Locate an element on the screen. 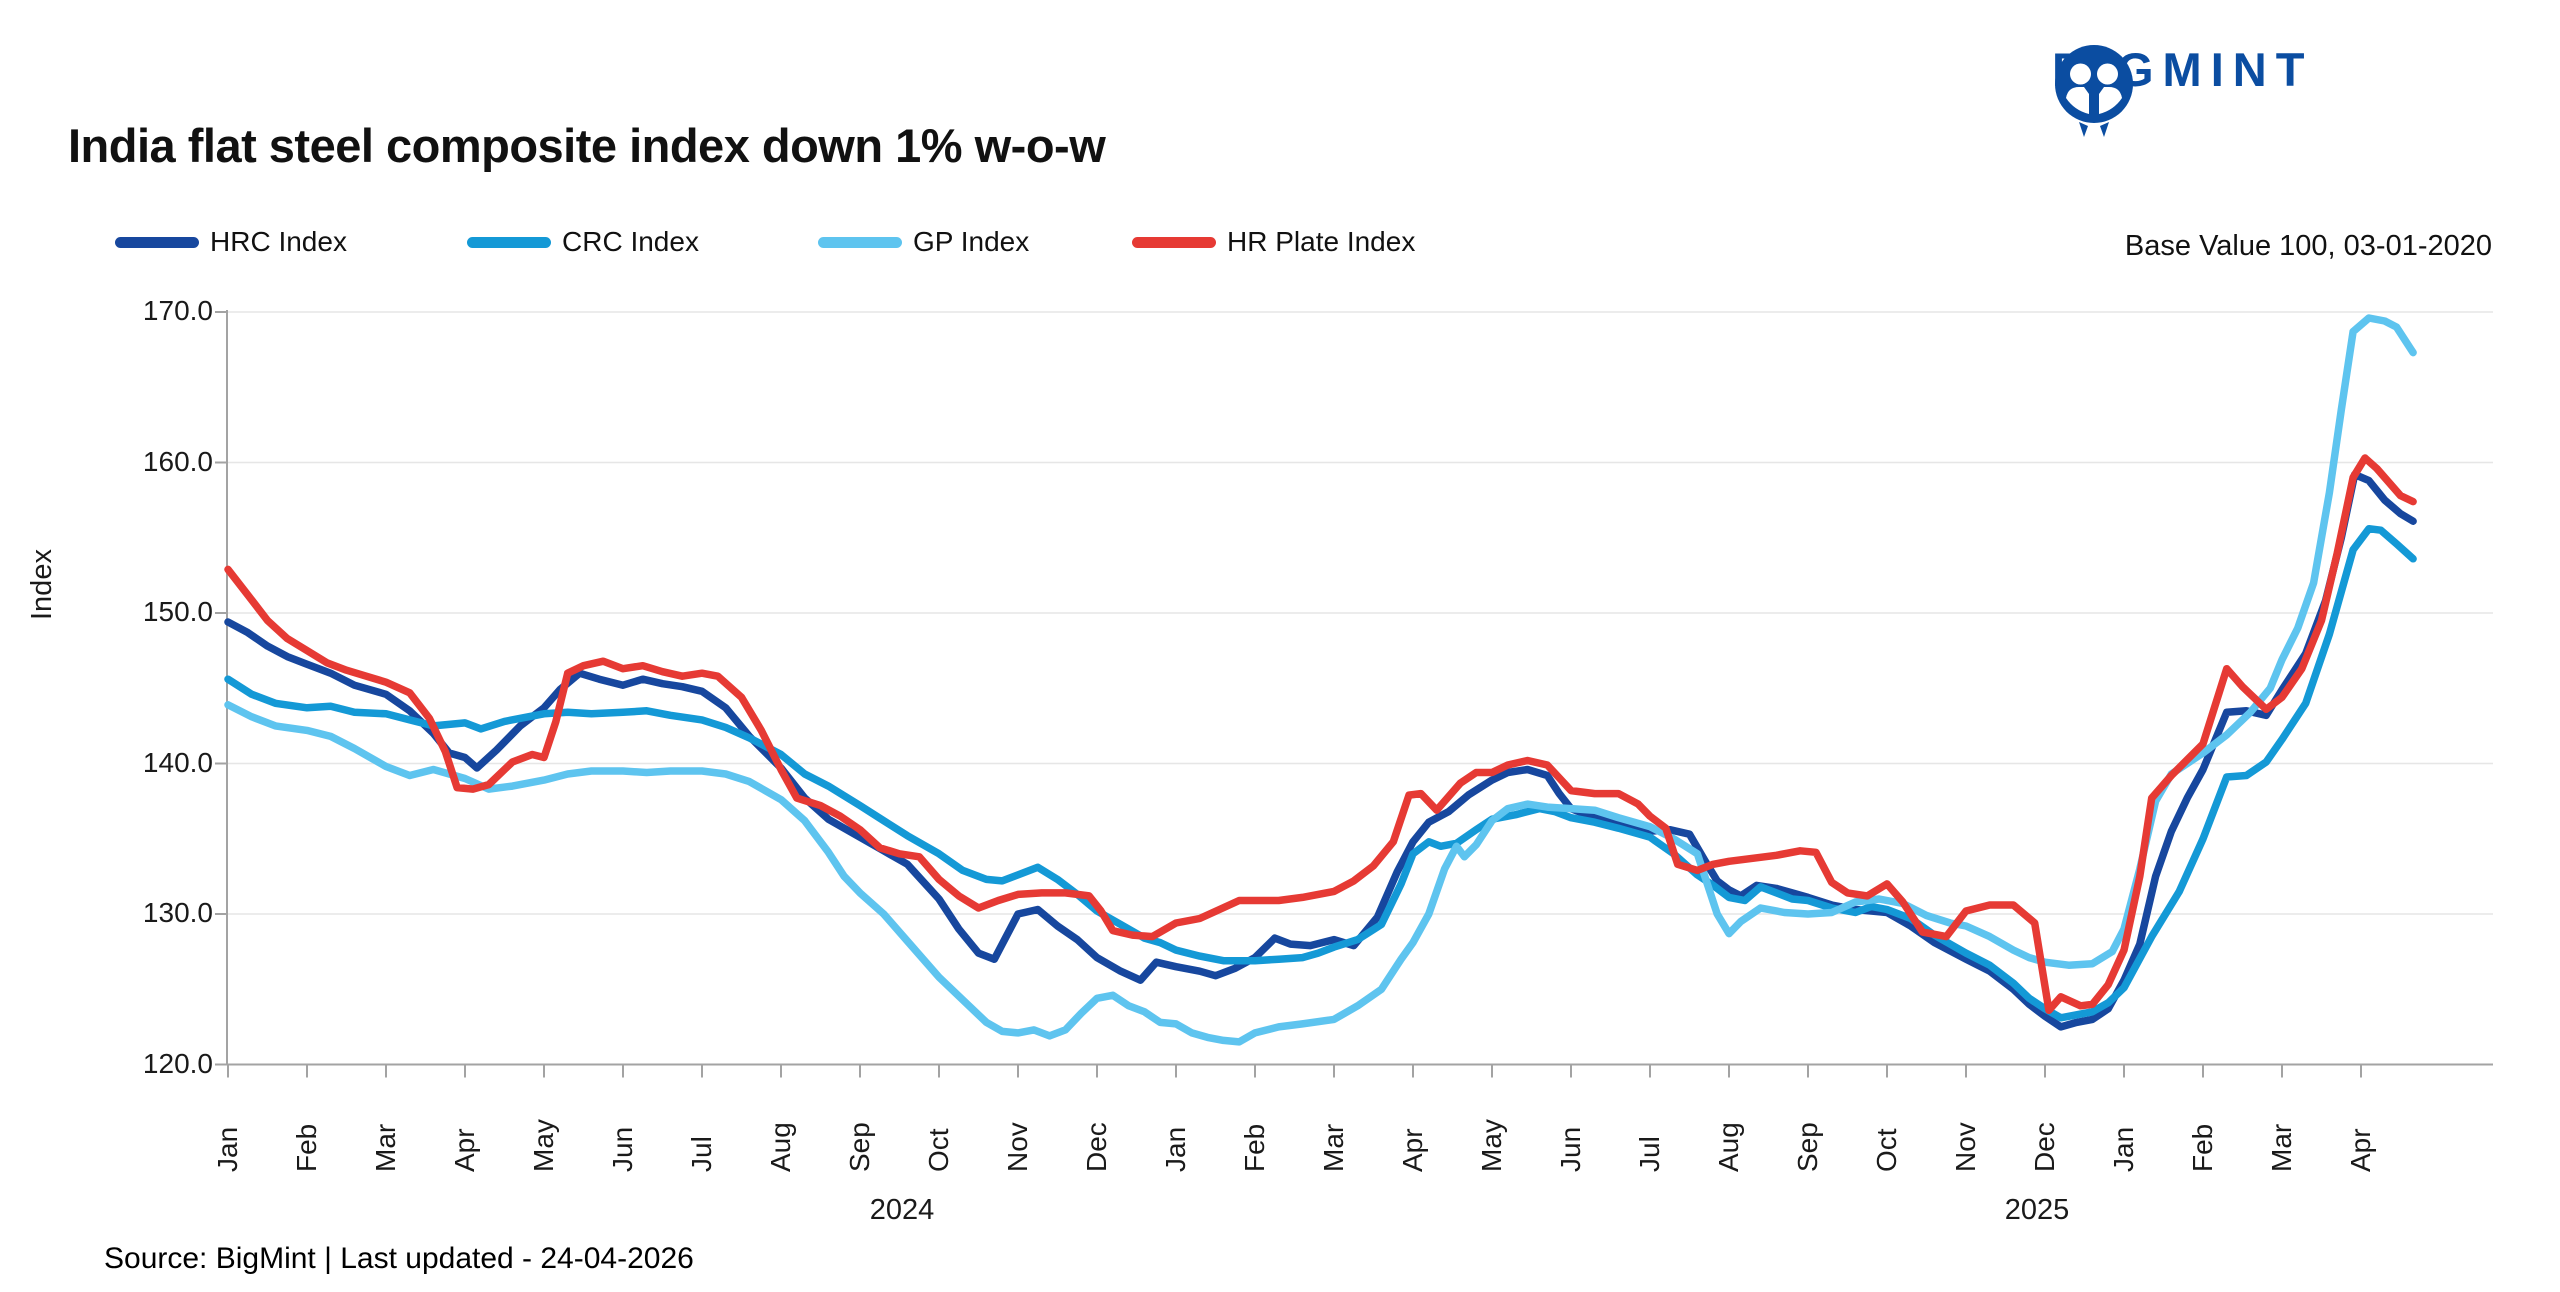  legend-item-hr-plate: HR Plate Index is located at coordinates (1273, 242).